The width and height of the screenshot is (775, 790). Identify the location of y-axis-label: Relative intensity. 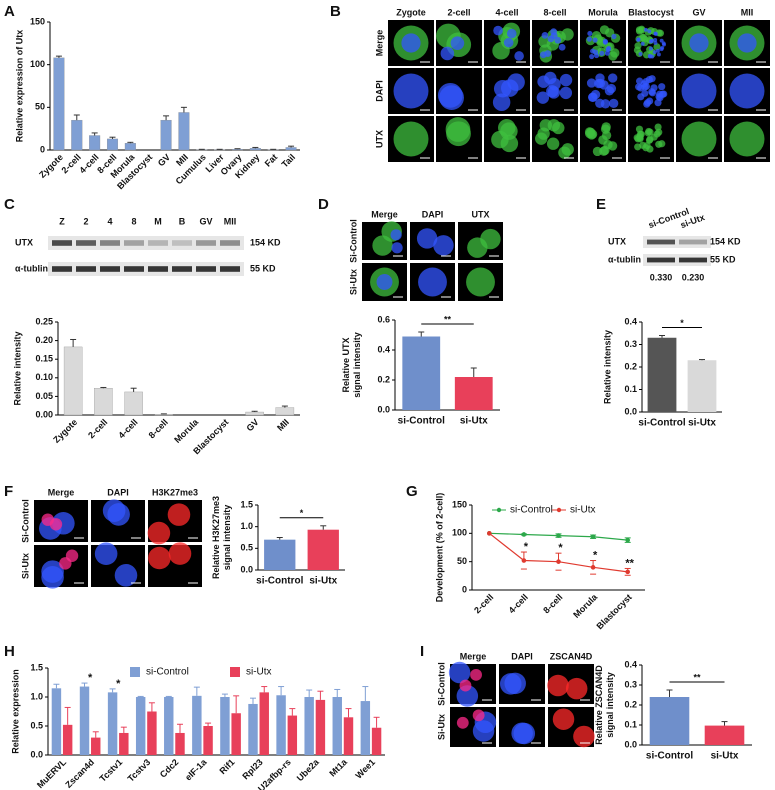
(607, 367).